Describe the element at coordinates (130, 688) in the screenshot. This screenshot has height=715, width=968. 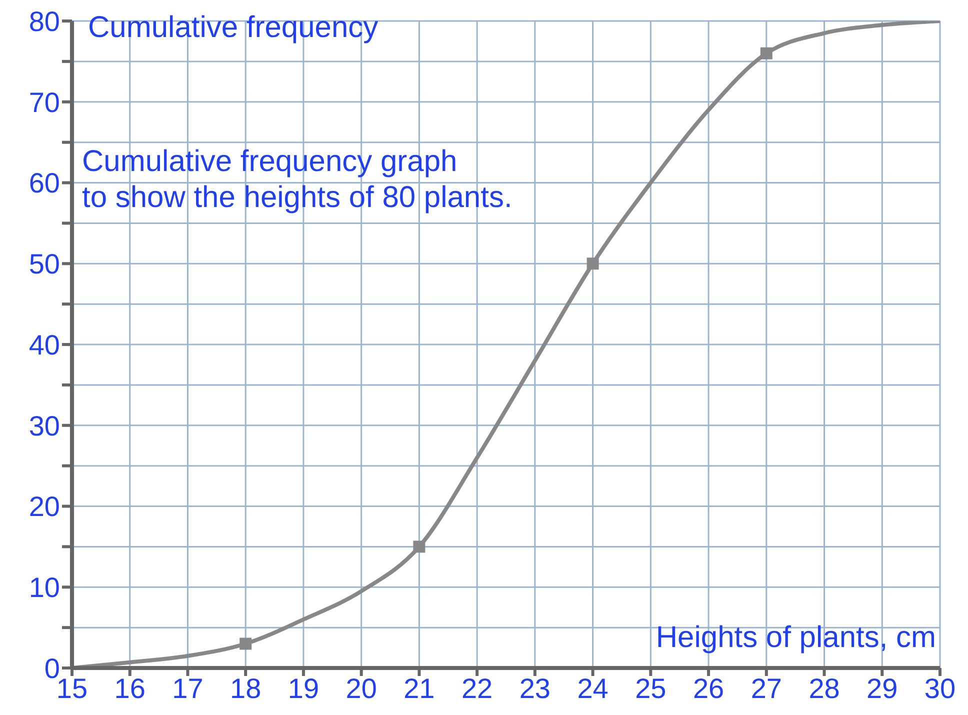
I see `x-tick-label: 16` at that location.